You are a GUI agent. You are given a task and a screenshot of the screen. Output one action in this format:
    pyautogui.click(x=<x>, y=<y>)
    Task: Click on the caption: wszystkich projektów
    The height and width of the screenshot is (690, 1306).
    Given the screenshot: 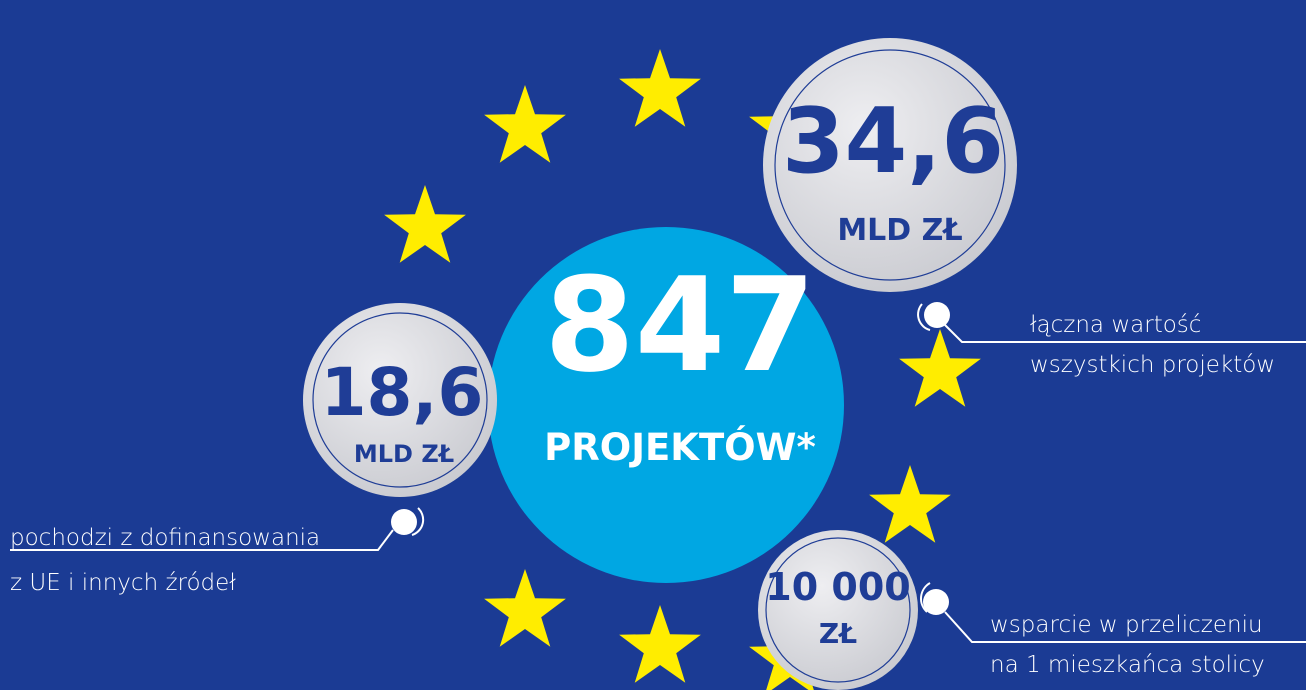 What is the action you would take?
    pyautogui.click(x=1152, y=365)
    